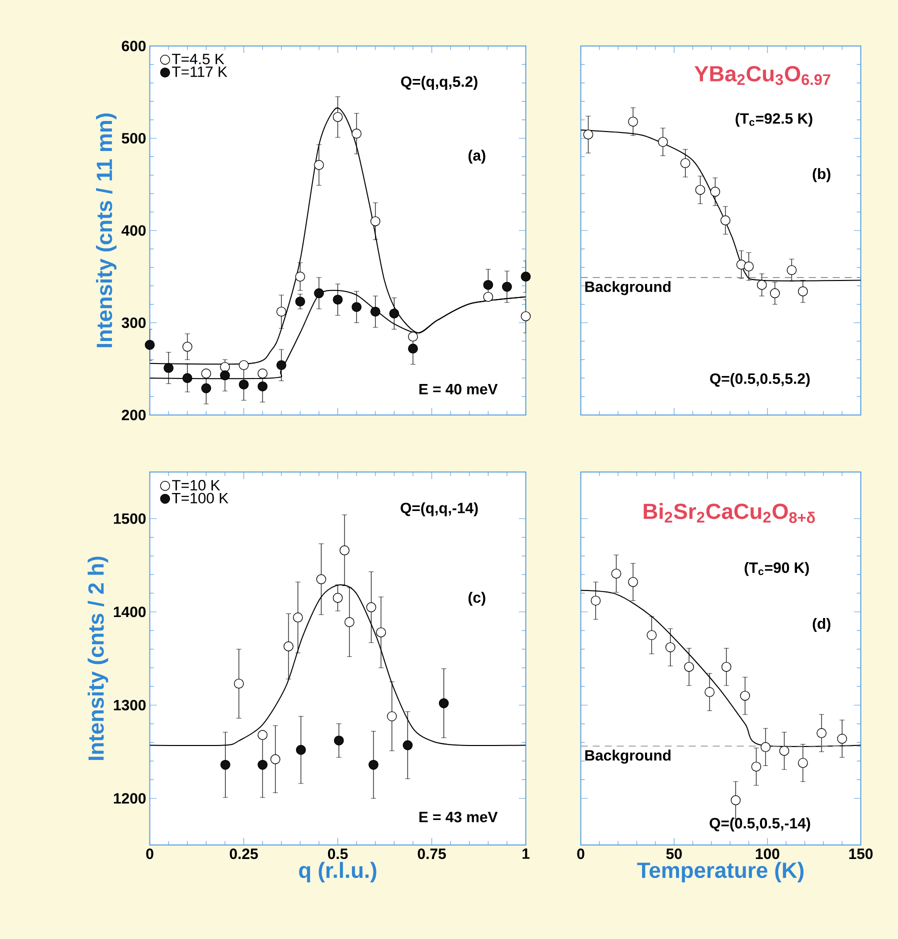  What do you see at coordinates (720, 872) in the screenshot?
I see `x-axis-title: Temperature (K)` at bounding box center [720, 872].